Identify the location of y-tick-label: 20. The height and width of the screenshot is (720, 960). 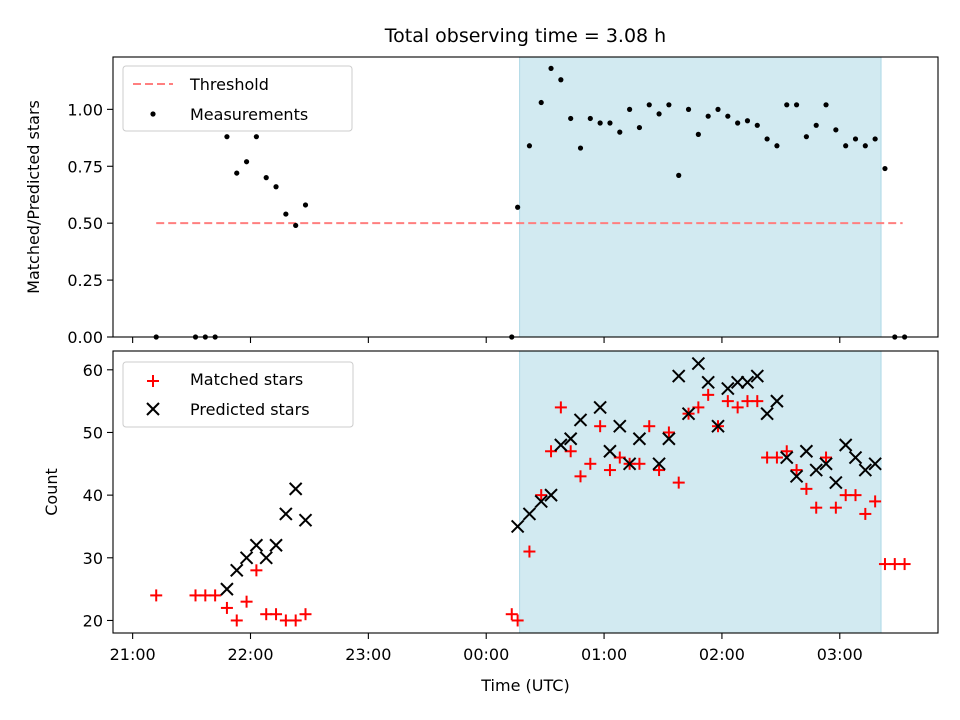
(93, 620).